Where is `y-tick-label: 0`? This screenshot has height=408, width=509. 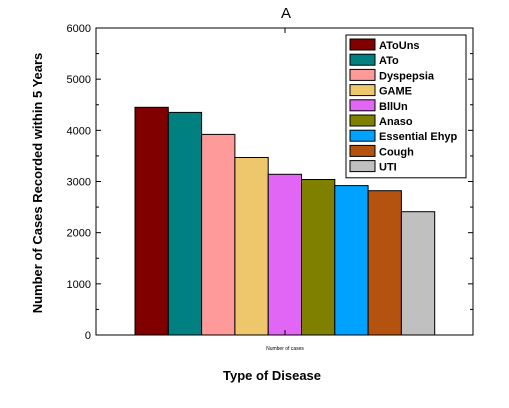 y-tick-label: 0 is located at coordinates (88, 336).